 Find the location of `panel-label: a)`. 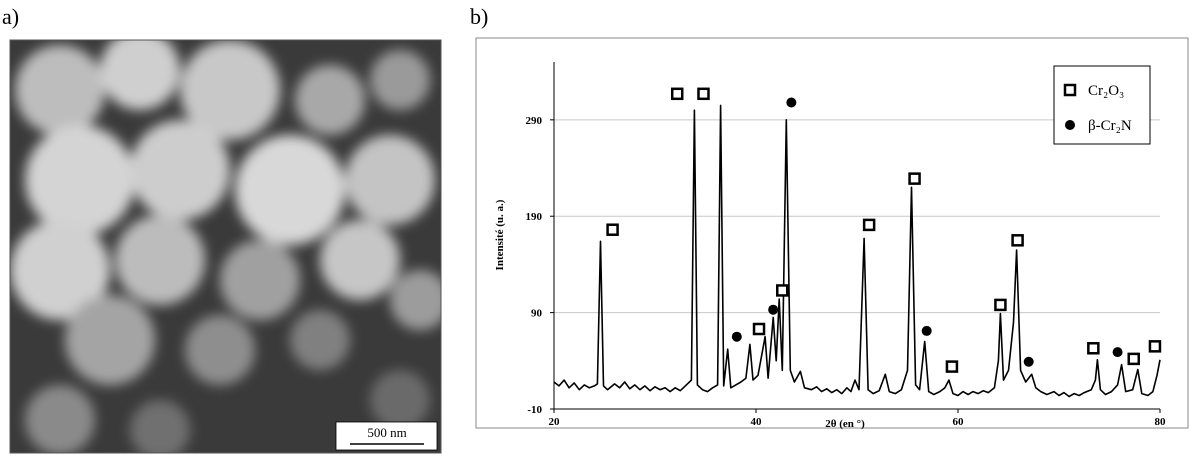

panel-label: a) is located at coordinates (10, 16).